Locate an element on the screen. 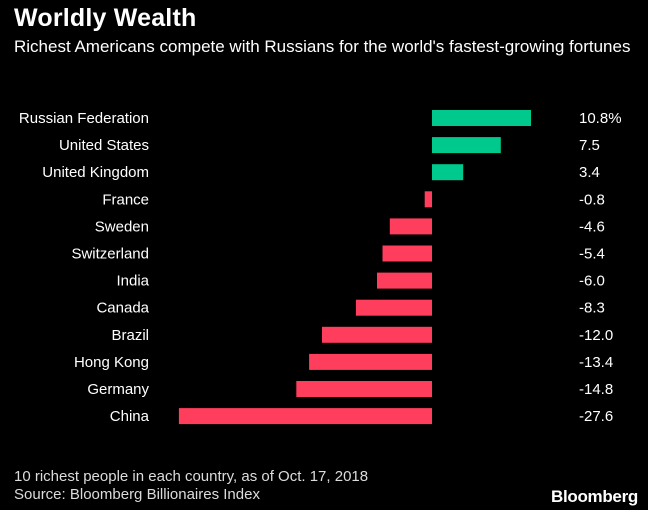  value-label-switzerland: -5.4 is located at coordinates (592, 254).